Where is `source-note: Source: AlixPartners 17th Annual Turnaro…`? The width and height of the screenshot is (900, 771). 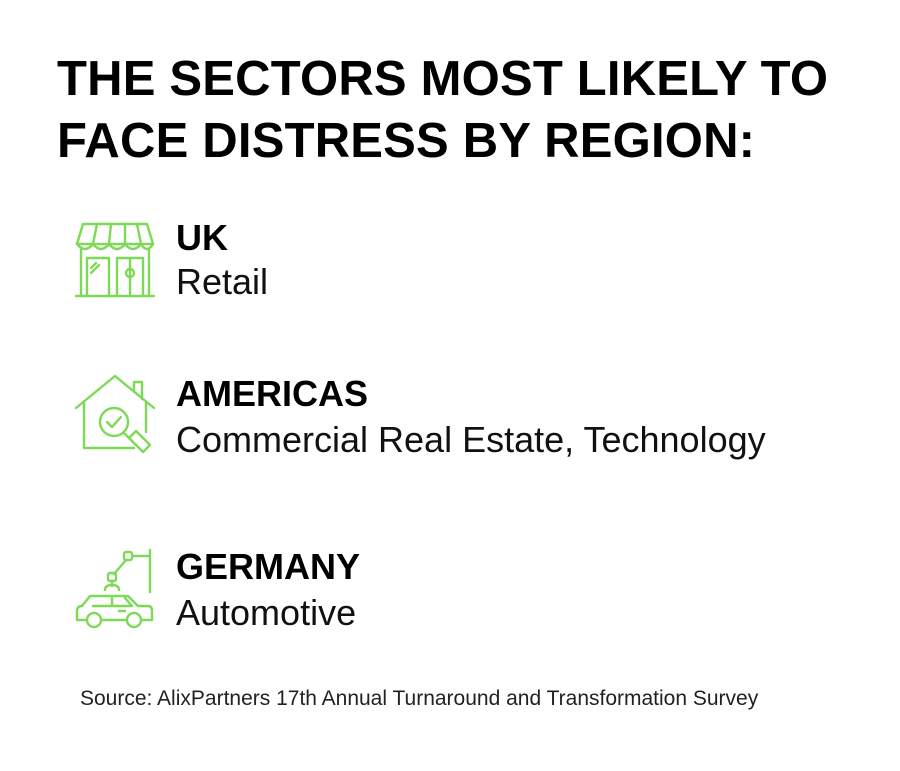
source-note: Source: AlixPartners 17th Annual Turnaro… is located at coordinates (419, 698).